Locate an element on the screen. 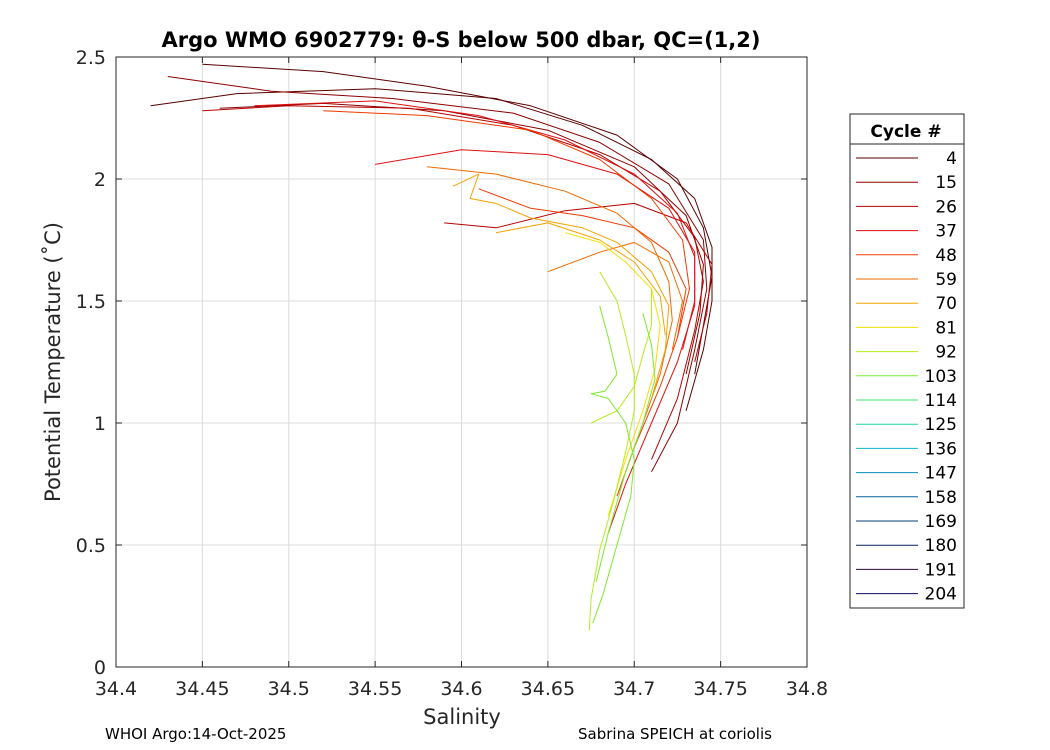 The width and height of the screenshot is (1050, 750). legend-title: Cycle # is located at coordinates (905, 132).